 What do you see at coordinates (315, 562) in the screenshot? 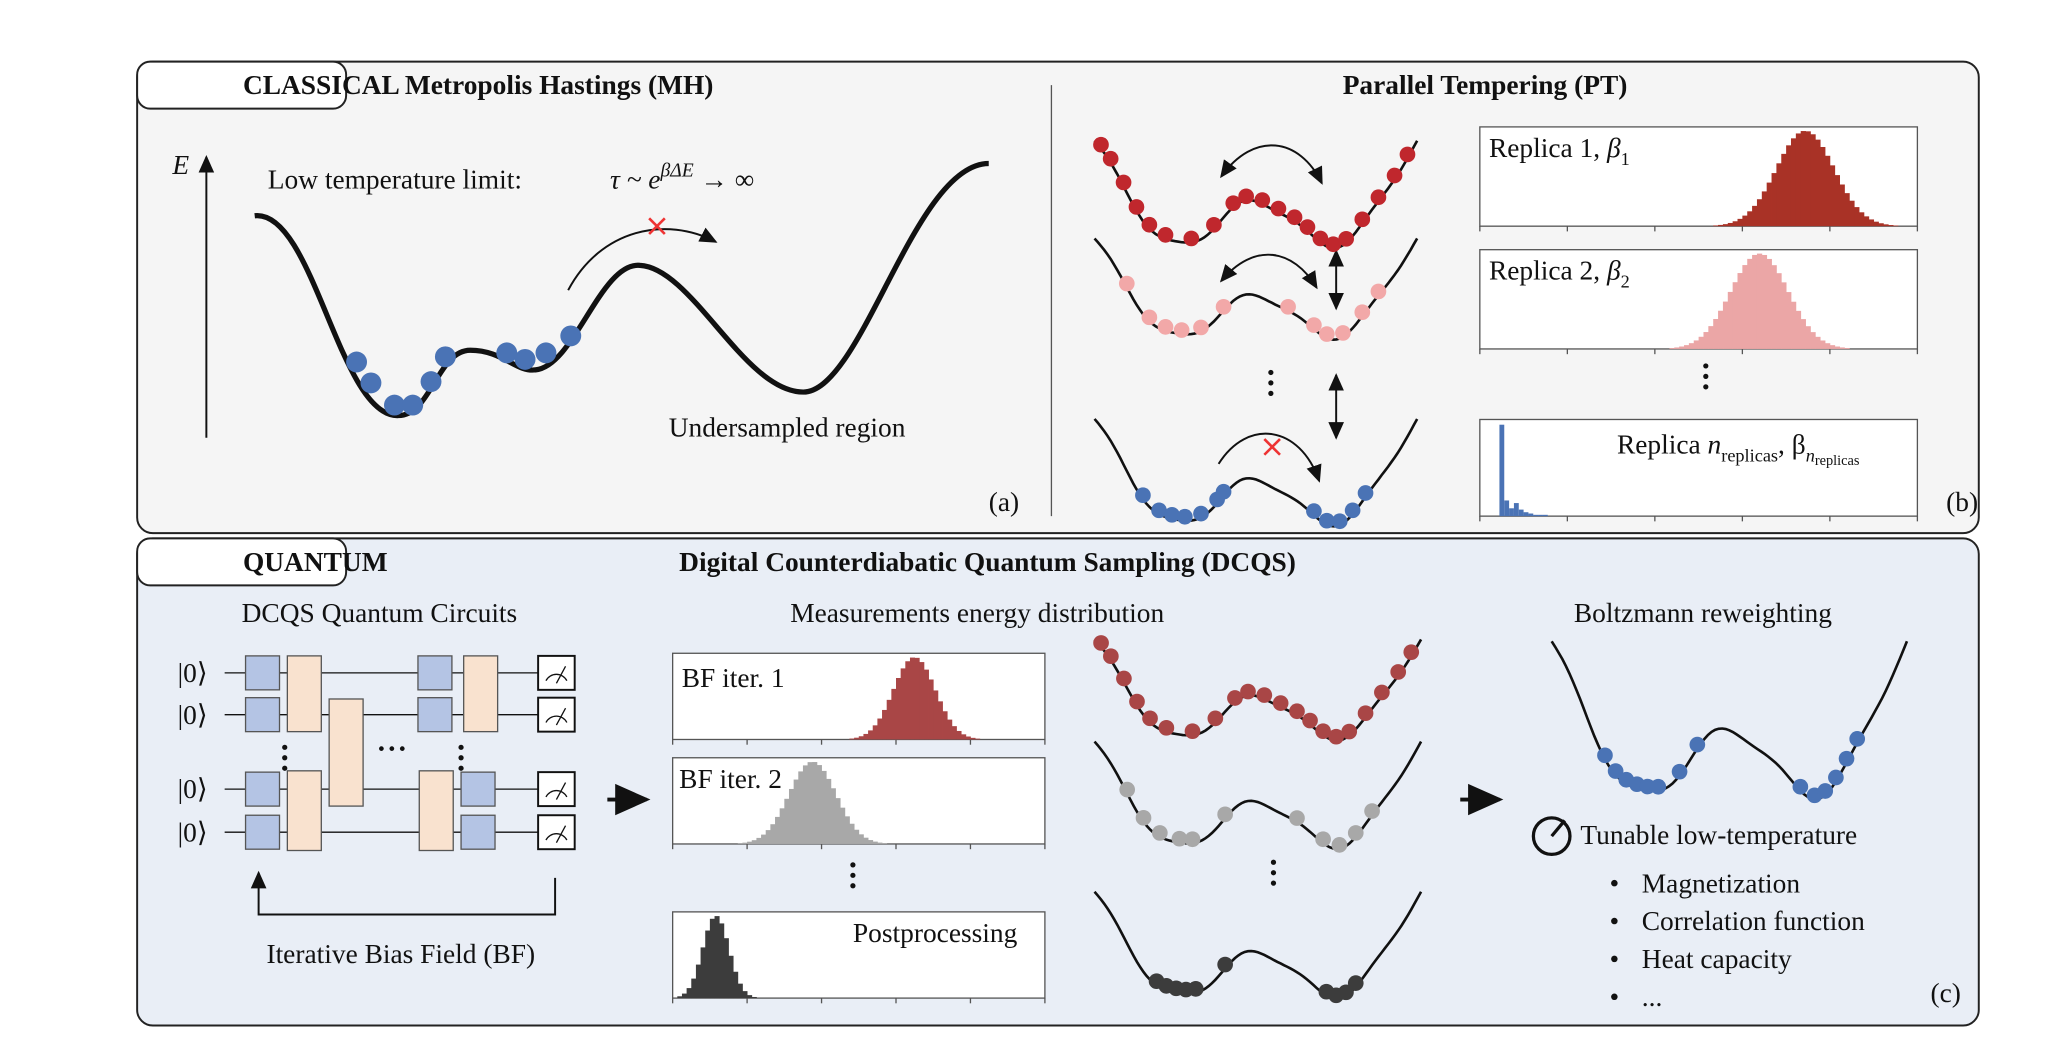
I see `tag: QUANTUM` at bounding box center [315, 562].